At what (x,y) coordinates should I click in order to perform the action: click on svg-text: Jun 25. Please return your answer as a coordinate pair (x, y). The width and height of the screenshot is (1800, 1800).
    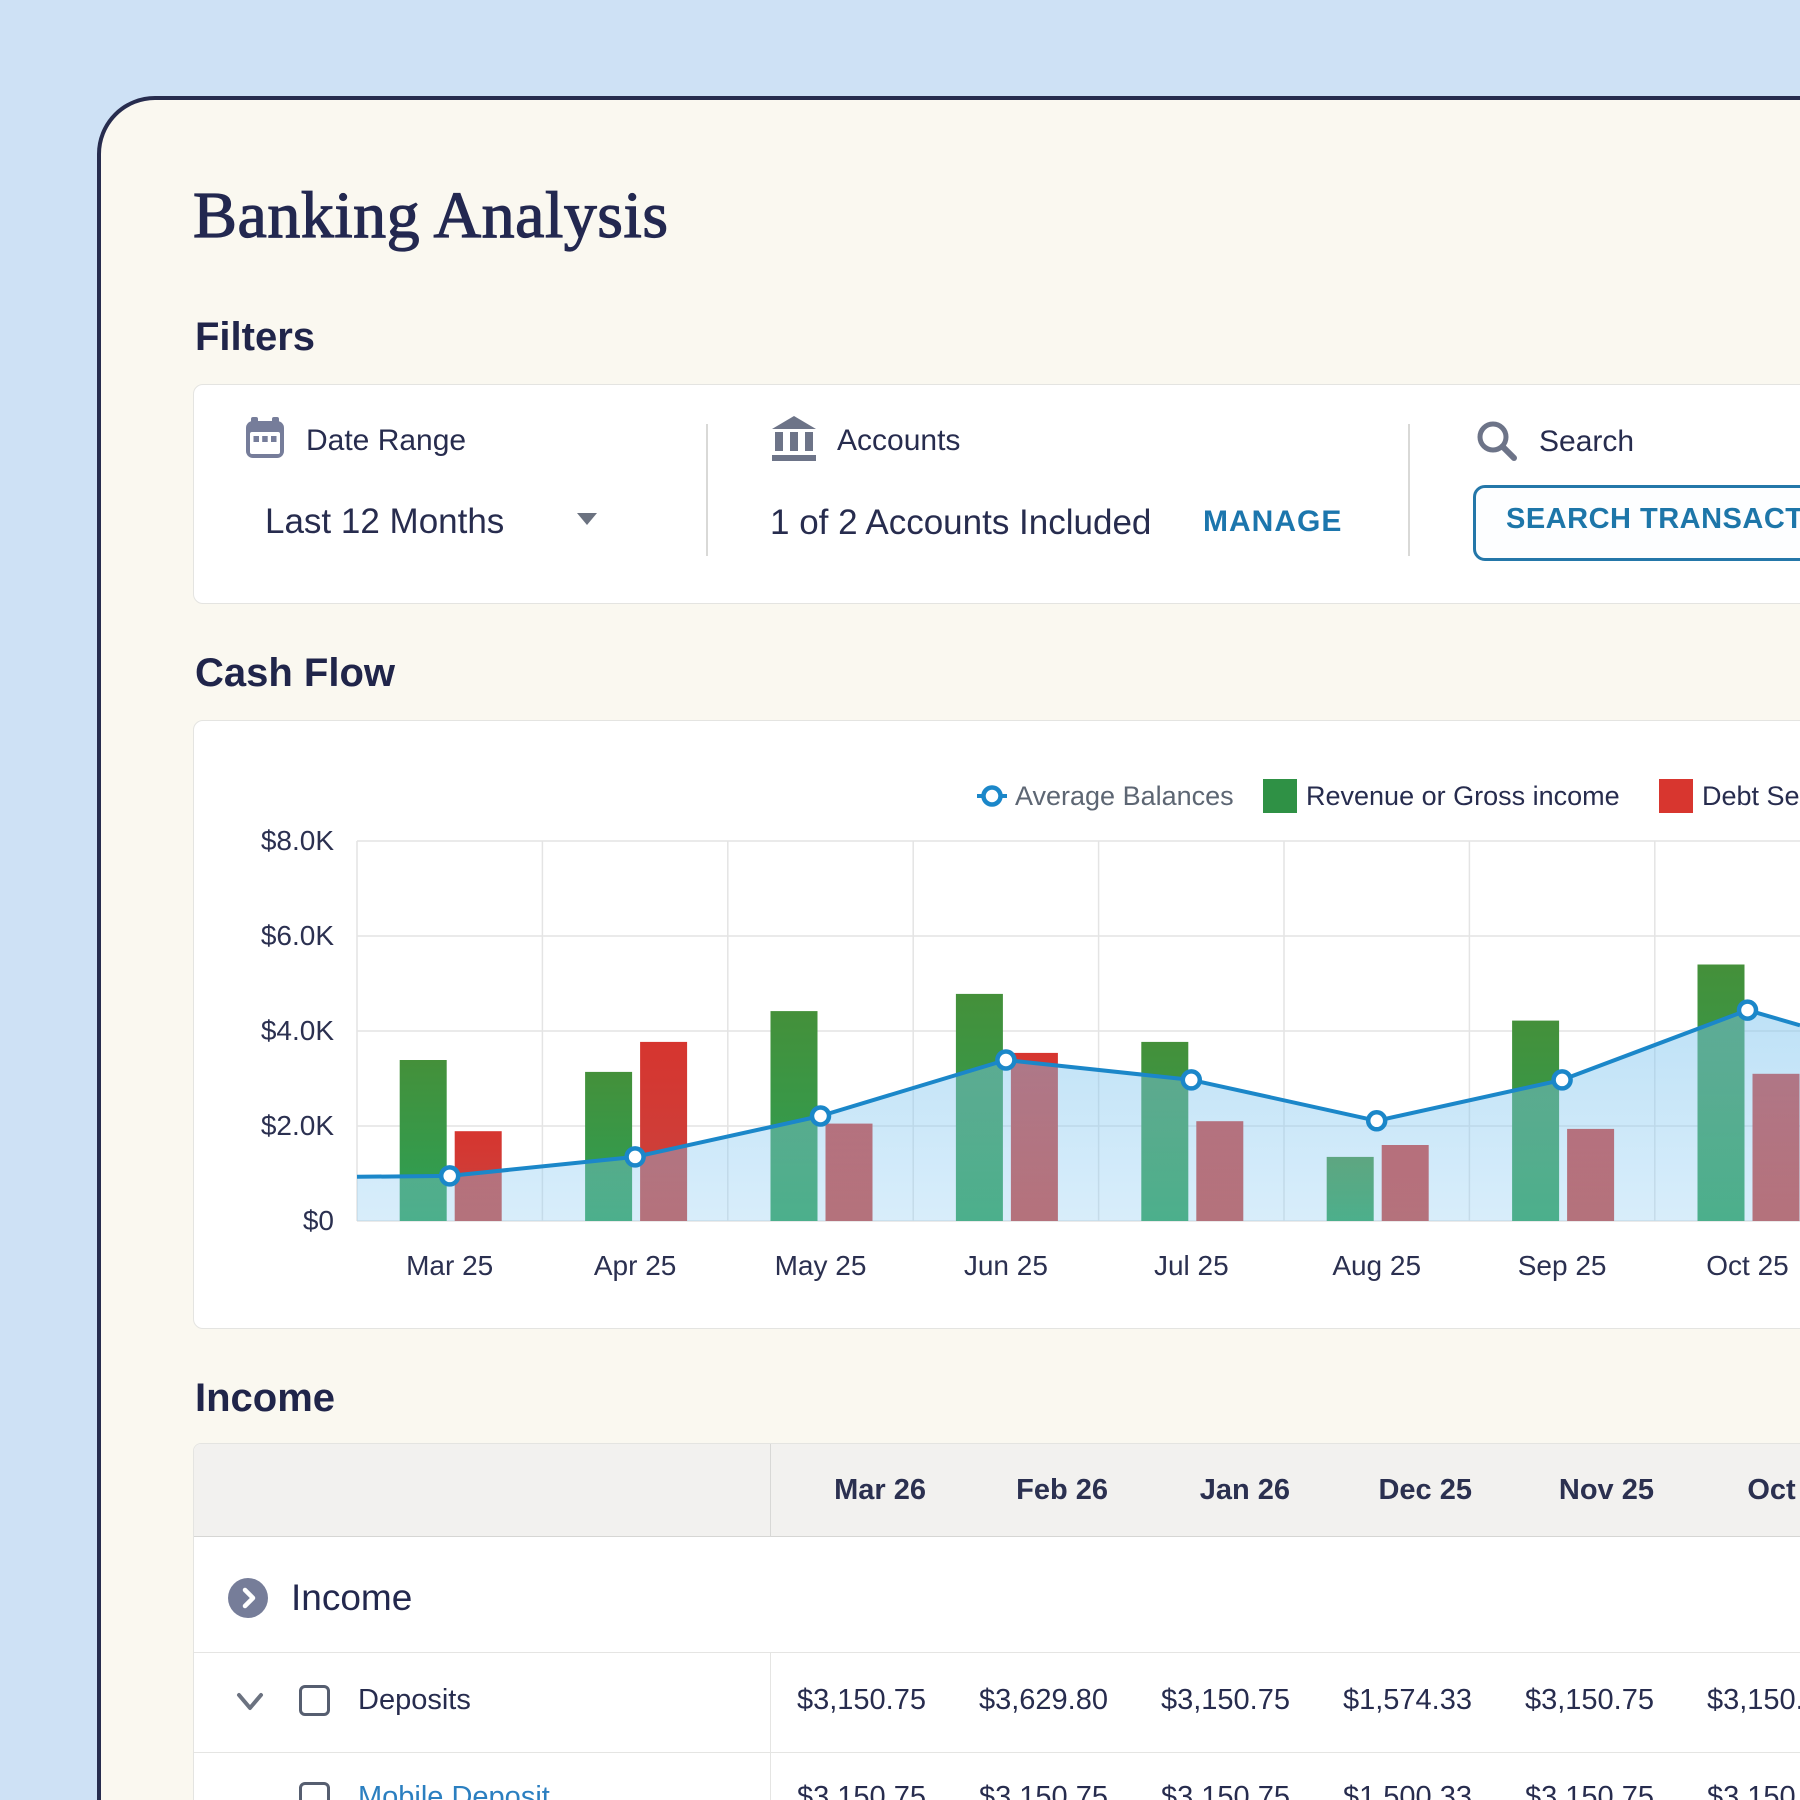
    Looking at the image, I should click on (1006, 1265).